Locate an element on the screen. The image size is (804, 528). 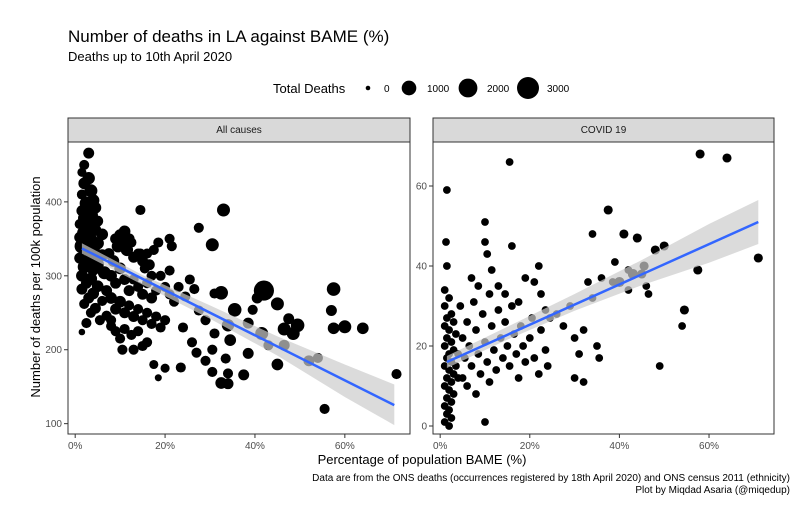
y-tick-label: 0 is located at coordinates (424, 427).